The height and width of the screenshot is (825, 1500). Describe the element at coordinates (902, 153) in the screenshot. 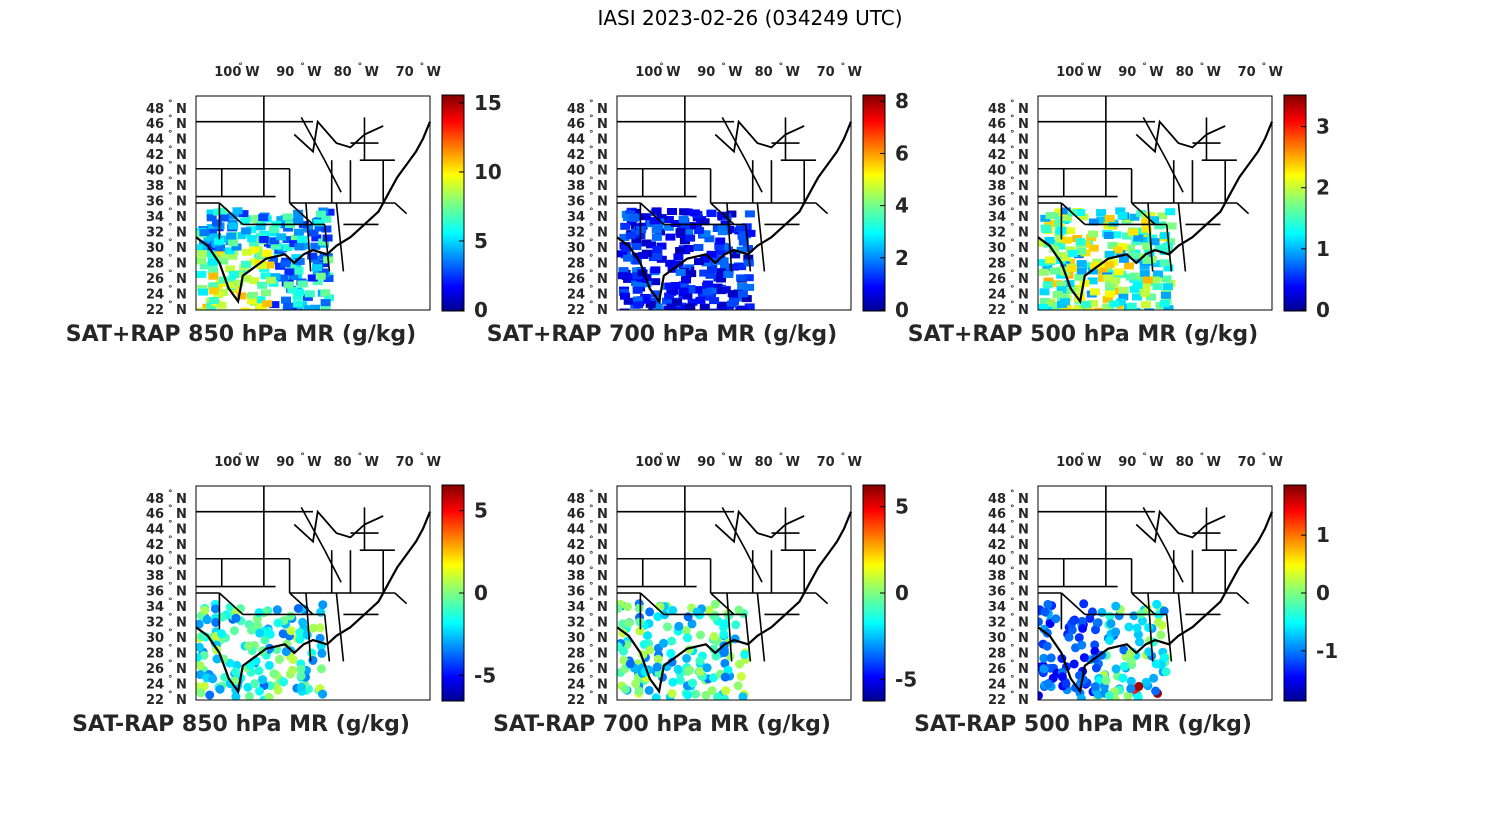

I see `colorbar-tick-label: 6` at that location.